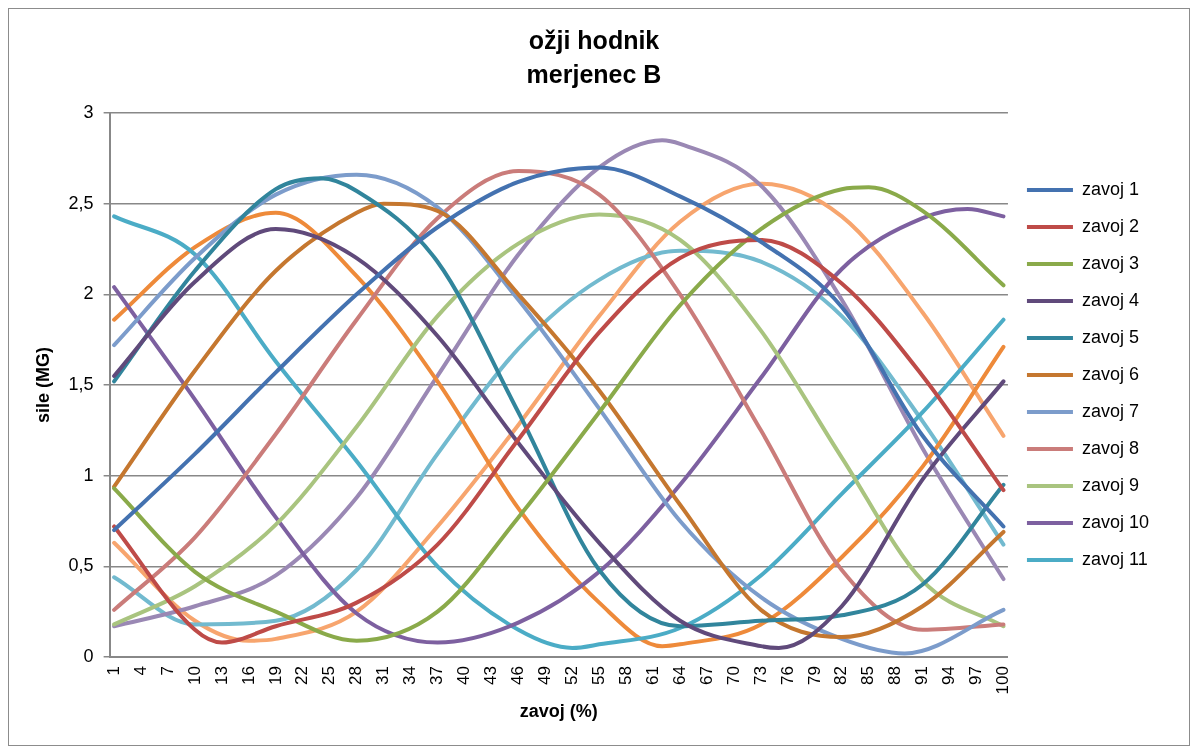 The width and height of the screenshot is (1198, 754). Describe the element at coordinates (194, 675) in the screenshot. I see `x-tick-label: 10` at that location.